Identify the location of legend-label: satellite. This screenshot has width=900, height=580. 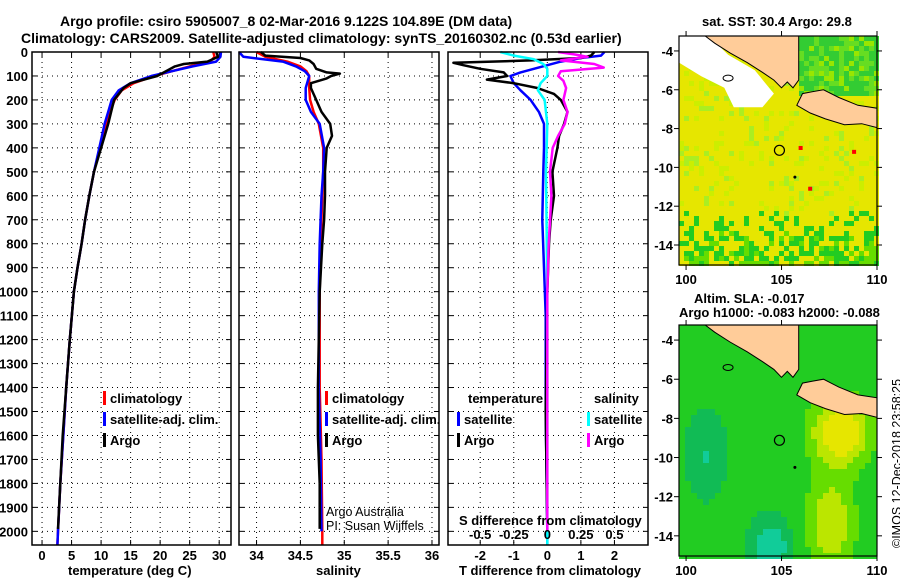
(618, 419).